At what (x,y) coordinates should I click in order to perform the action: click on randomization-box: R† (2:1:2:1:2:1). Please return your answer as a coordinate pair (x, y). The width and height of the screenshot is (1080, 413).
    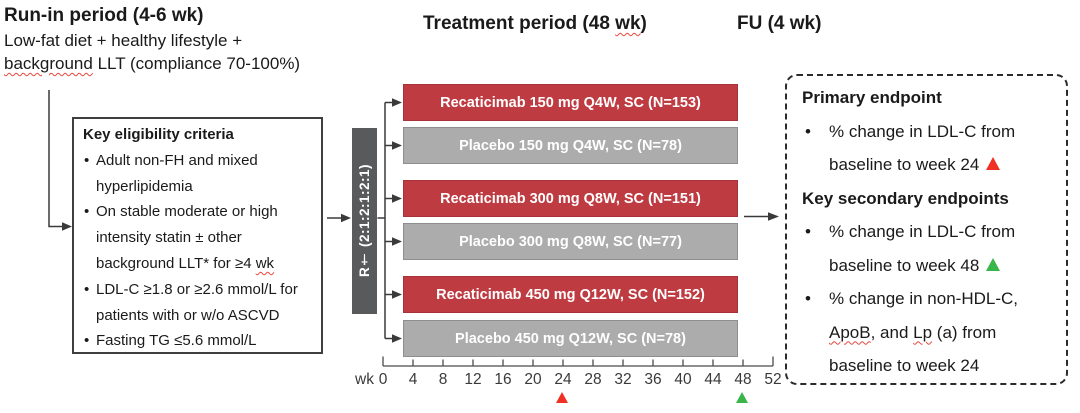
    Looking at the image, I should click on (364, 221).